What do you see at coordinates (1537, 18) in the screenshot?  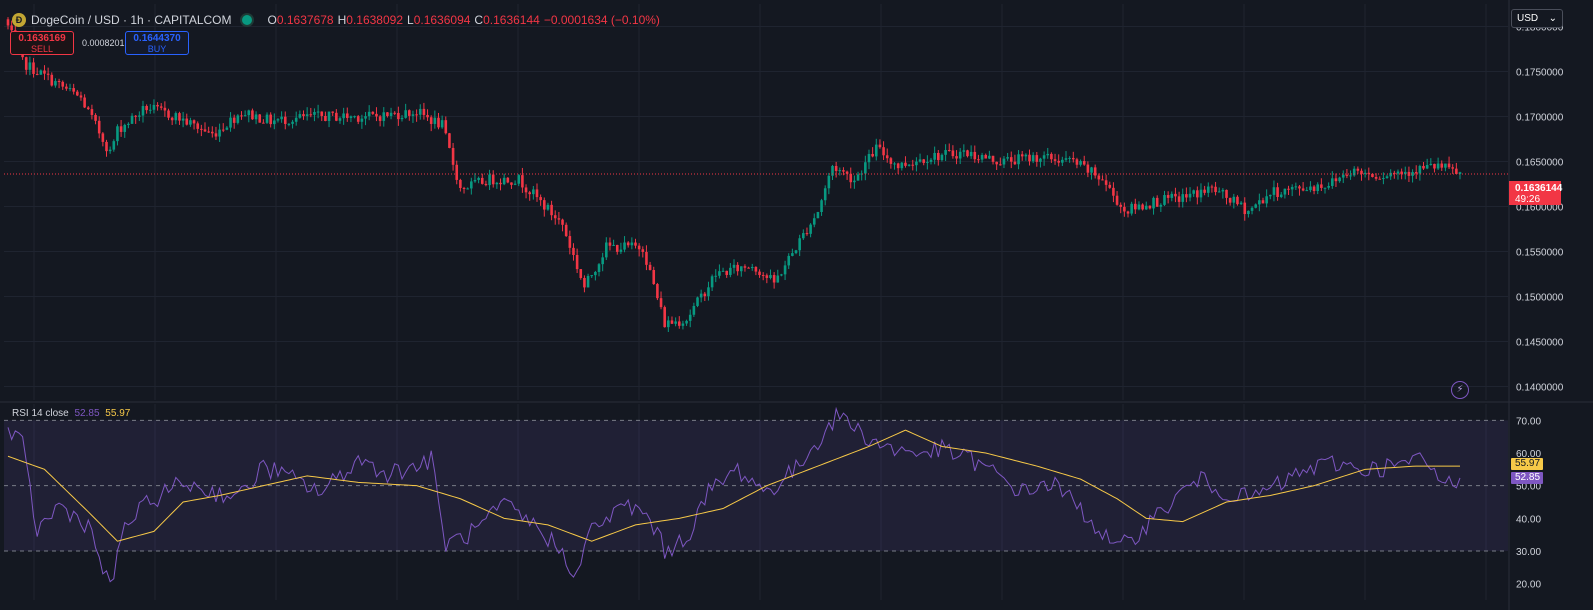 I see `currency-select: USD ⌄` at bounding box center [1537, 18].